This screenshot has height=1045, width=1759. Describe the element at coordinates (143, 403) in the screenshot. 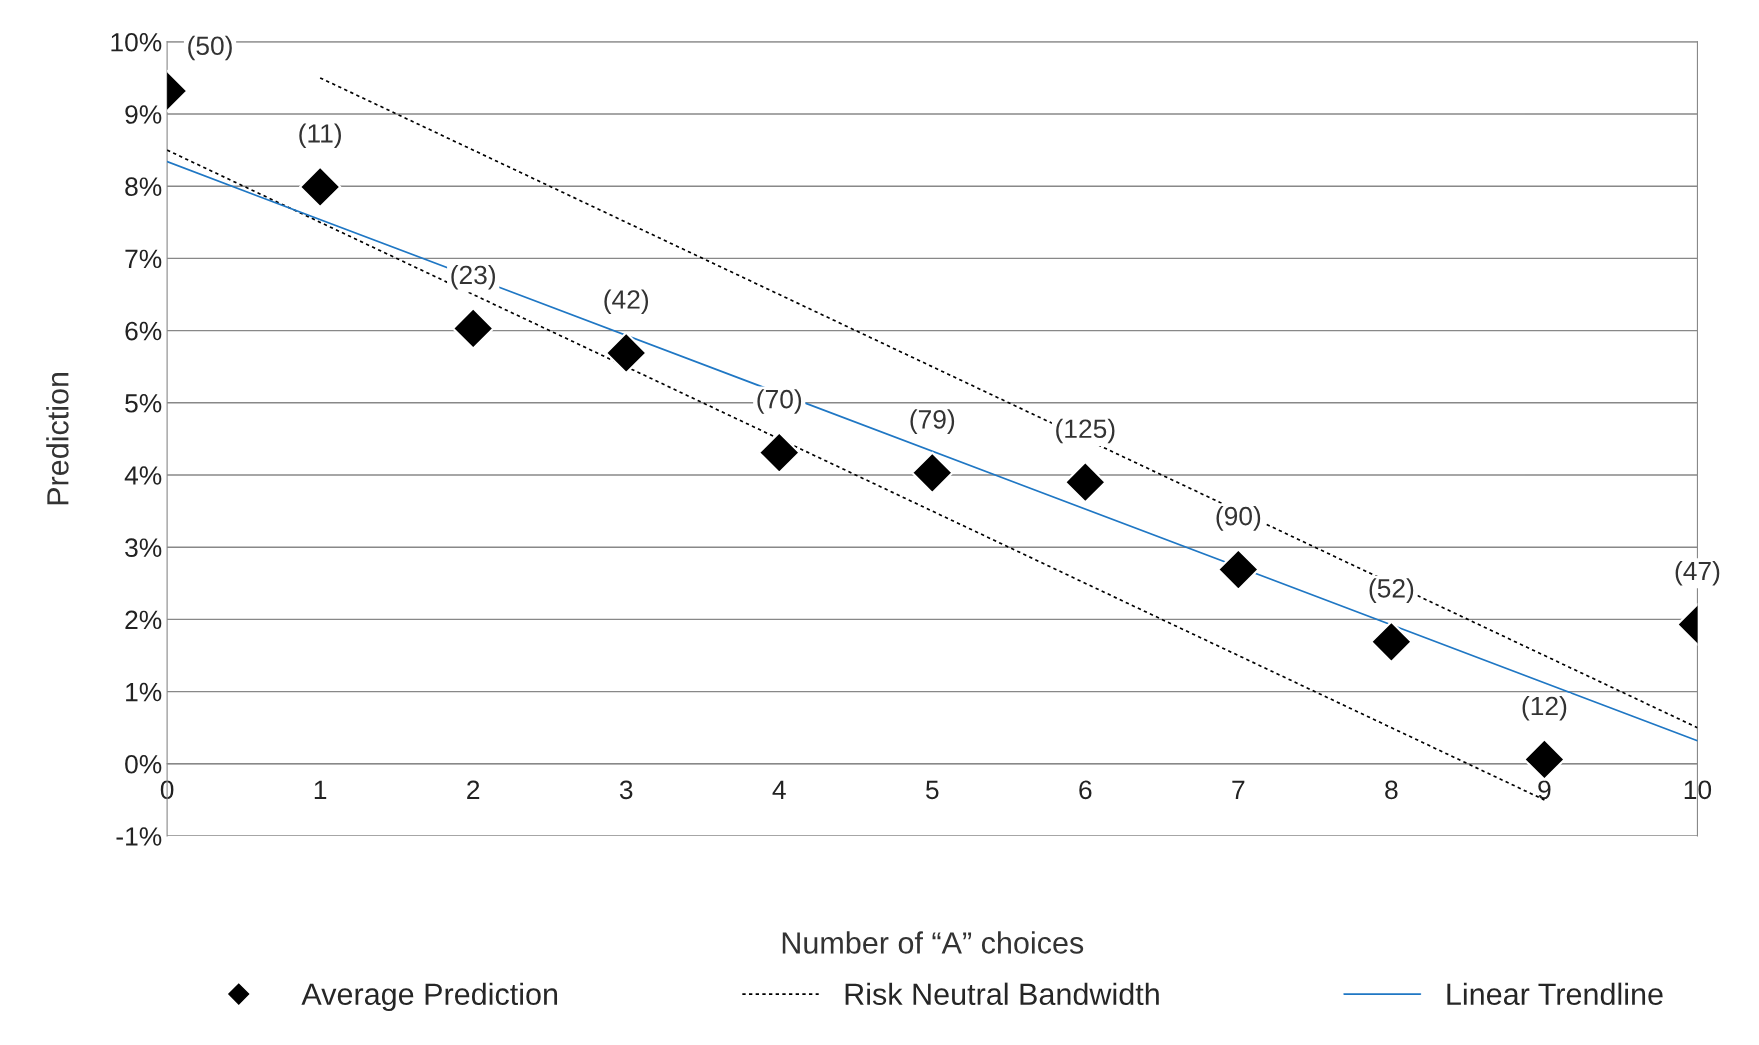

I see `y-tick-label: 5%` at that location.